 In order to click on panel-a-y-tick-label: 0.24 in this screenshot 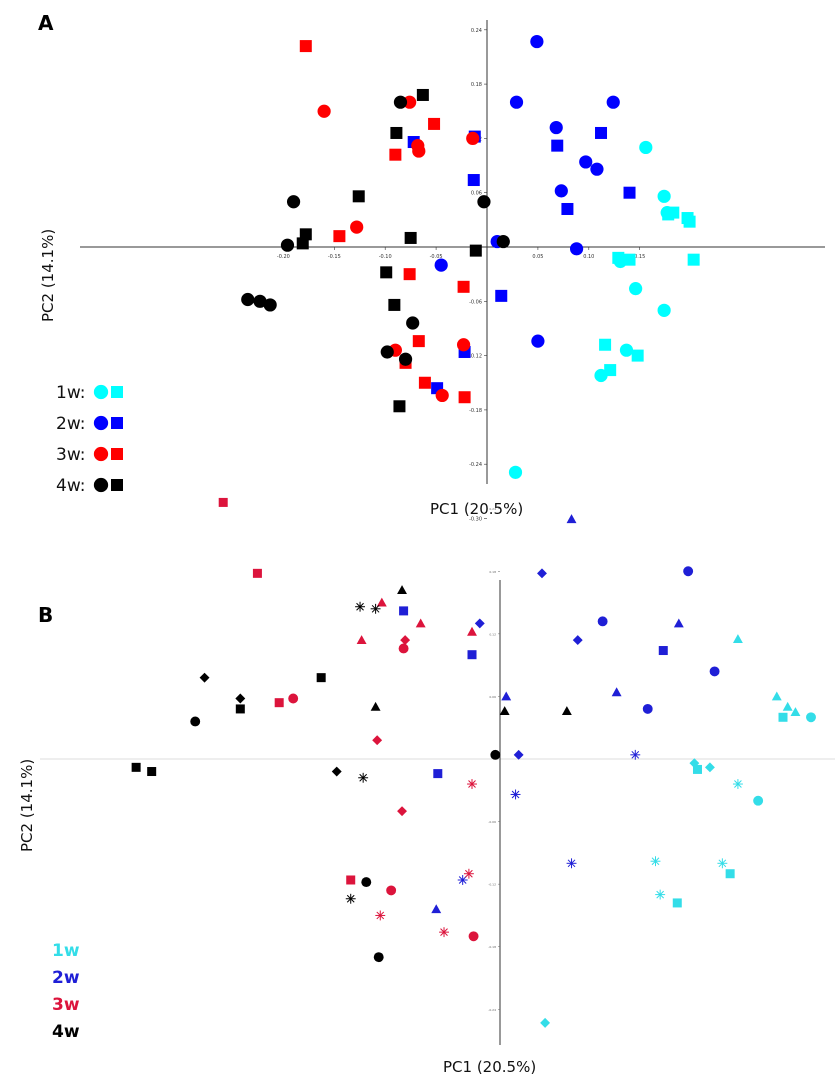, I will do `click(476, 31)`.